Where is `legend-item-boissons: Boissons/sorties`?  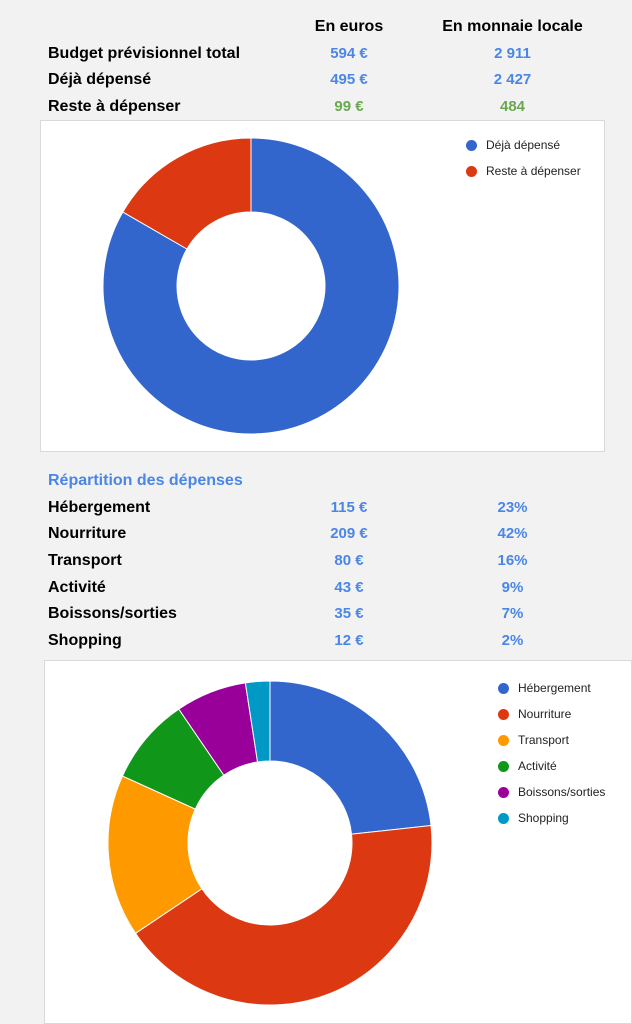 legend-item-boissons: Boissons/sorties is located at coordinates (551, 792).